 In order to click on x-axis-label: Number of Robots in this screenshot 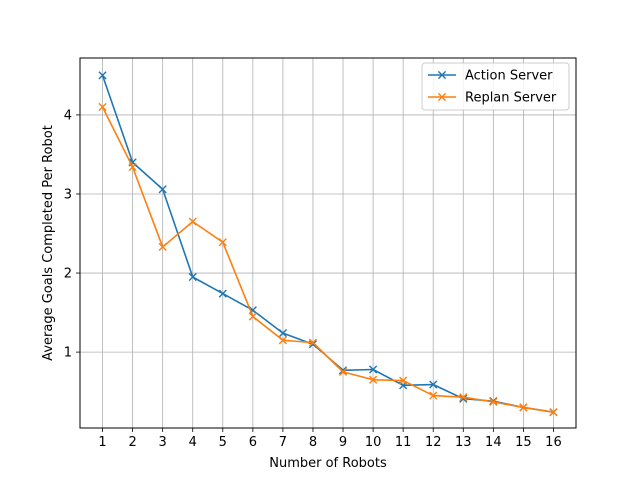, I will do `click(328, 463)`.